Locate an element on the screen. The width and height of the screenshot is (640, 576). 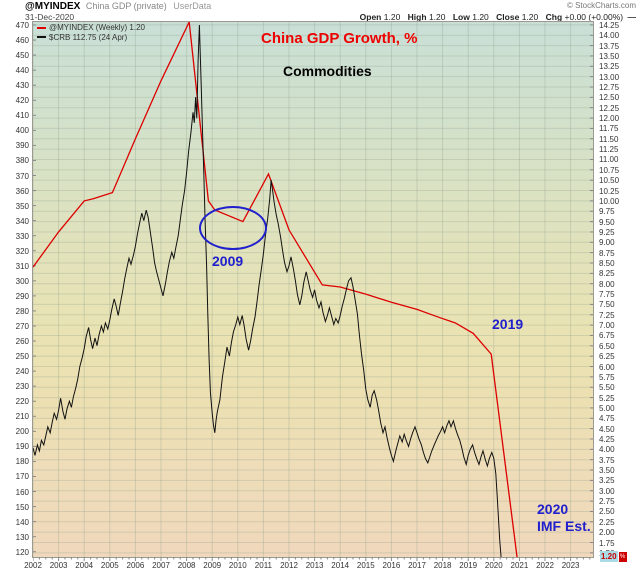
annotation-commodities-title: Commodities is located at coordinates (327, 71).